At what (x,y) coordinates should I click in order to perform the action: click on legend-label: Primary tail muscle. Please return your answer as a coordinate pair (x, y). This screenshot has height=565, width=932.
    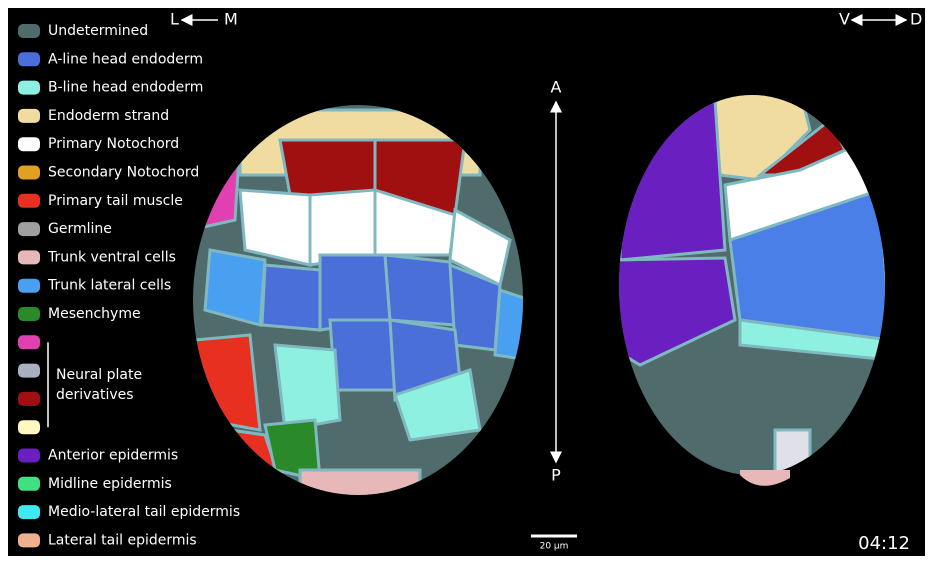
    Looking at the image, I should click on (115, 201).